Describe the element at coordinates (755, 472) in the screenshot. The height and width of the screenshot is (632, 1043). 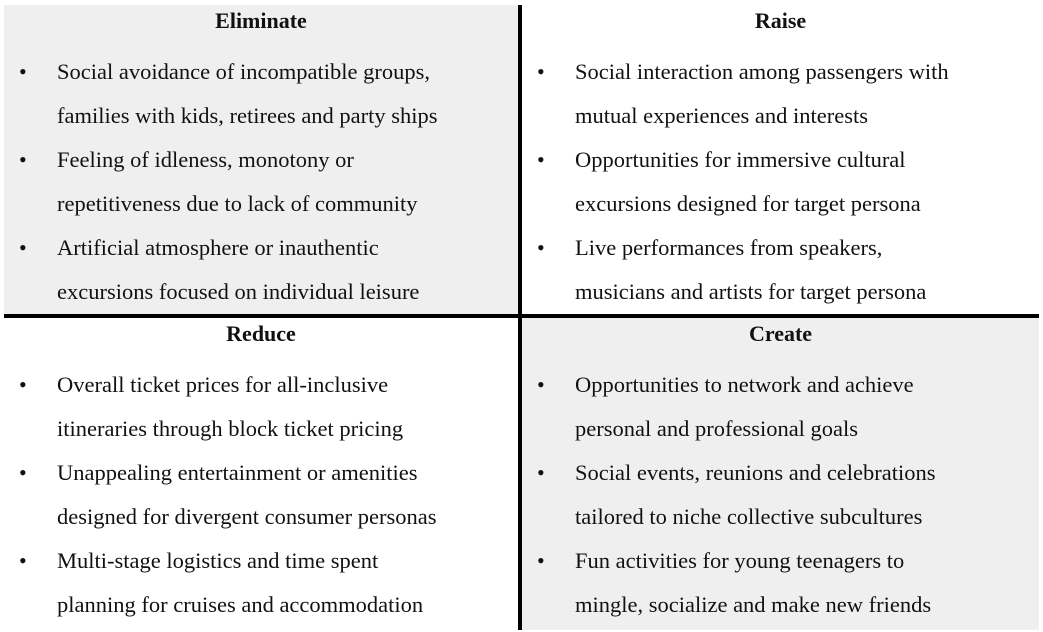
I see `item-line: Social events, reunions and celebrations` at that location.